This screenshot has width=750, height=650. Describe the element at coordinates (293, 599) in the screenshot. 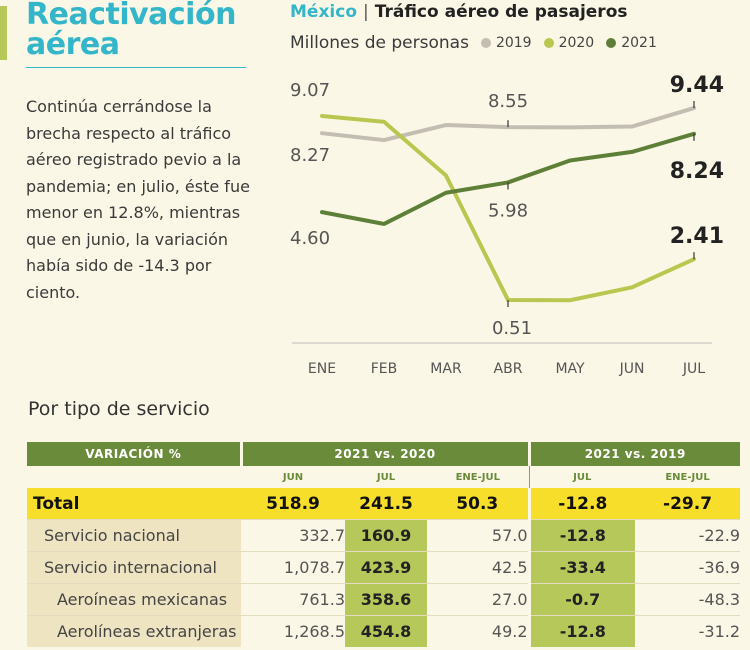

I see `cell-value: 761.3` at that location.